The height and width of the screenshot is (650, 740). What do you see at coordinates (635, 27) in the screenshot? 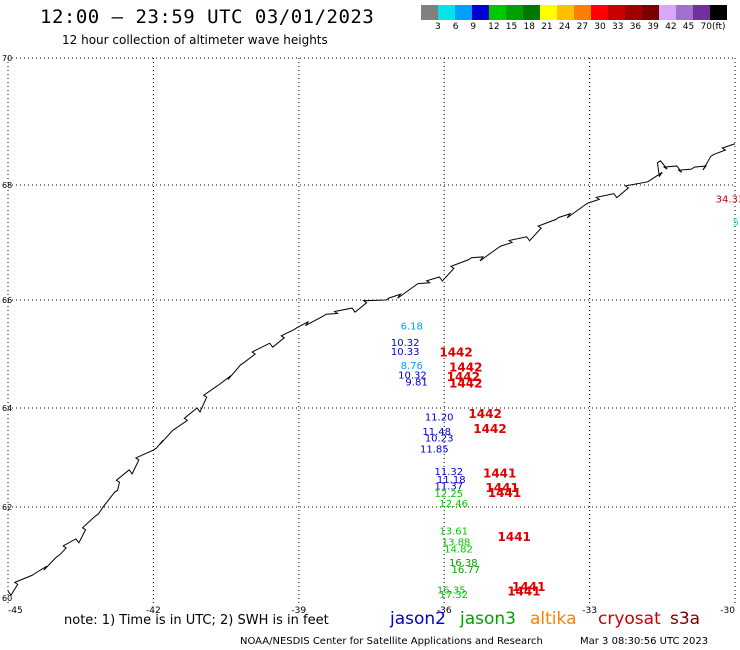
I see `color-scale-label: 36` at bounding box center [635, 27].